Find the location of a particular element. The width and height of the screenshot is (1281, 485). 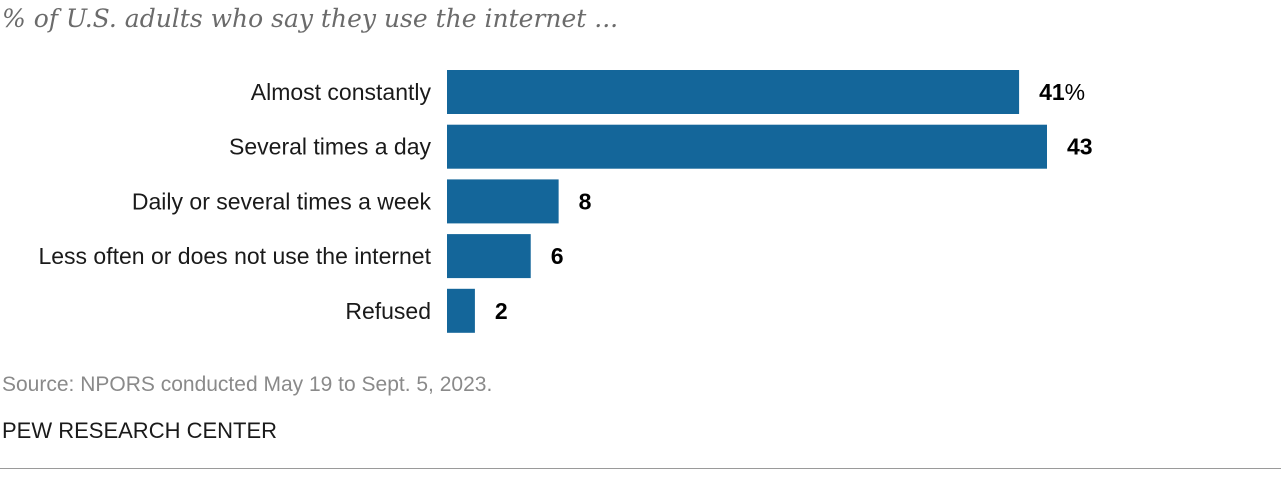

value-label: 41% is located at coordinates (1062, 92).